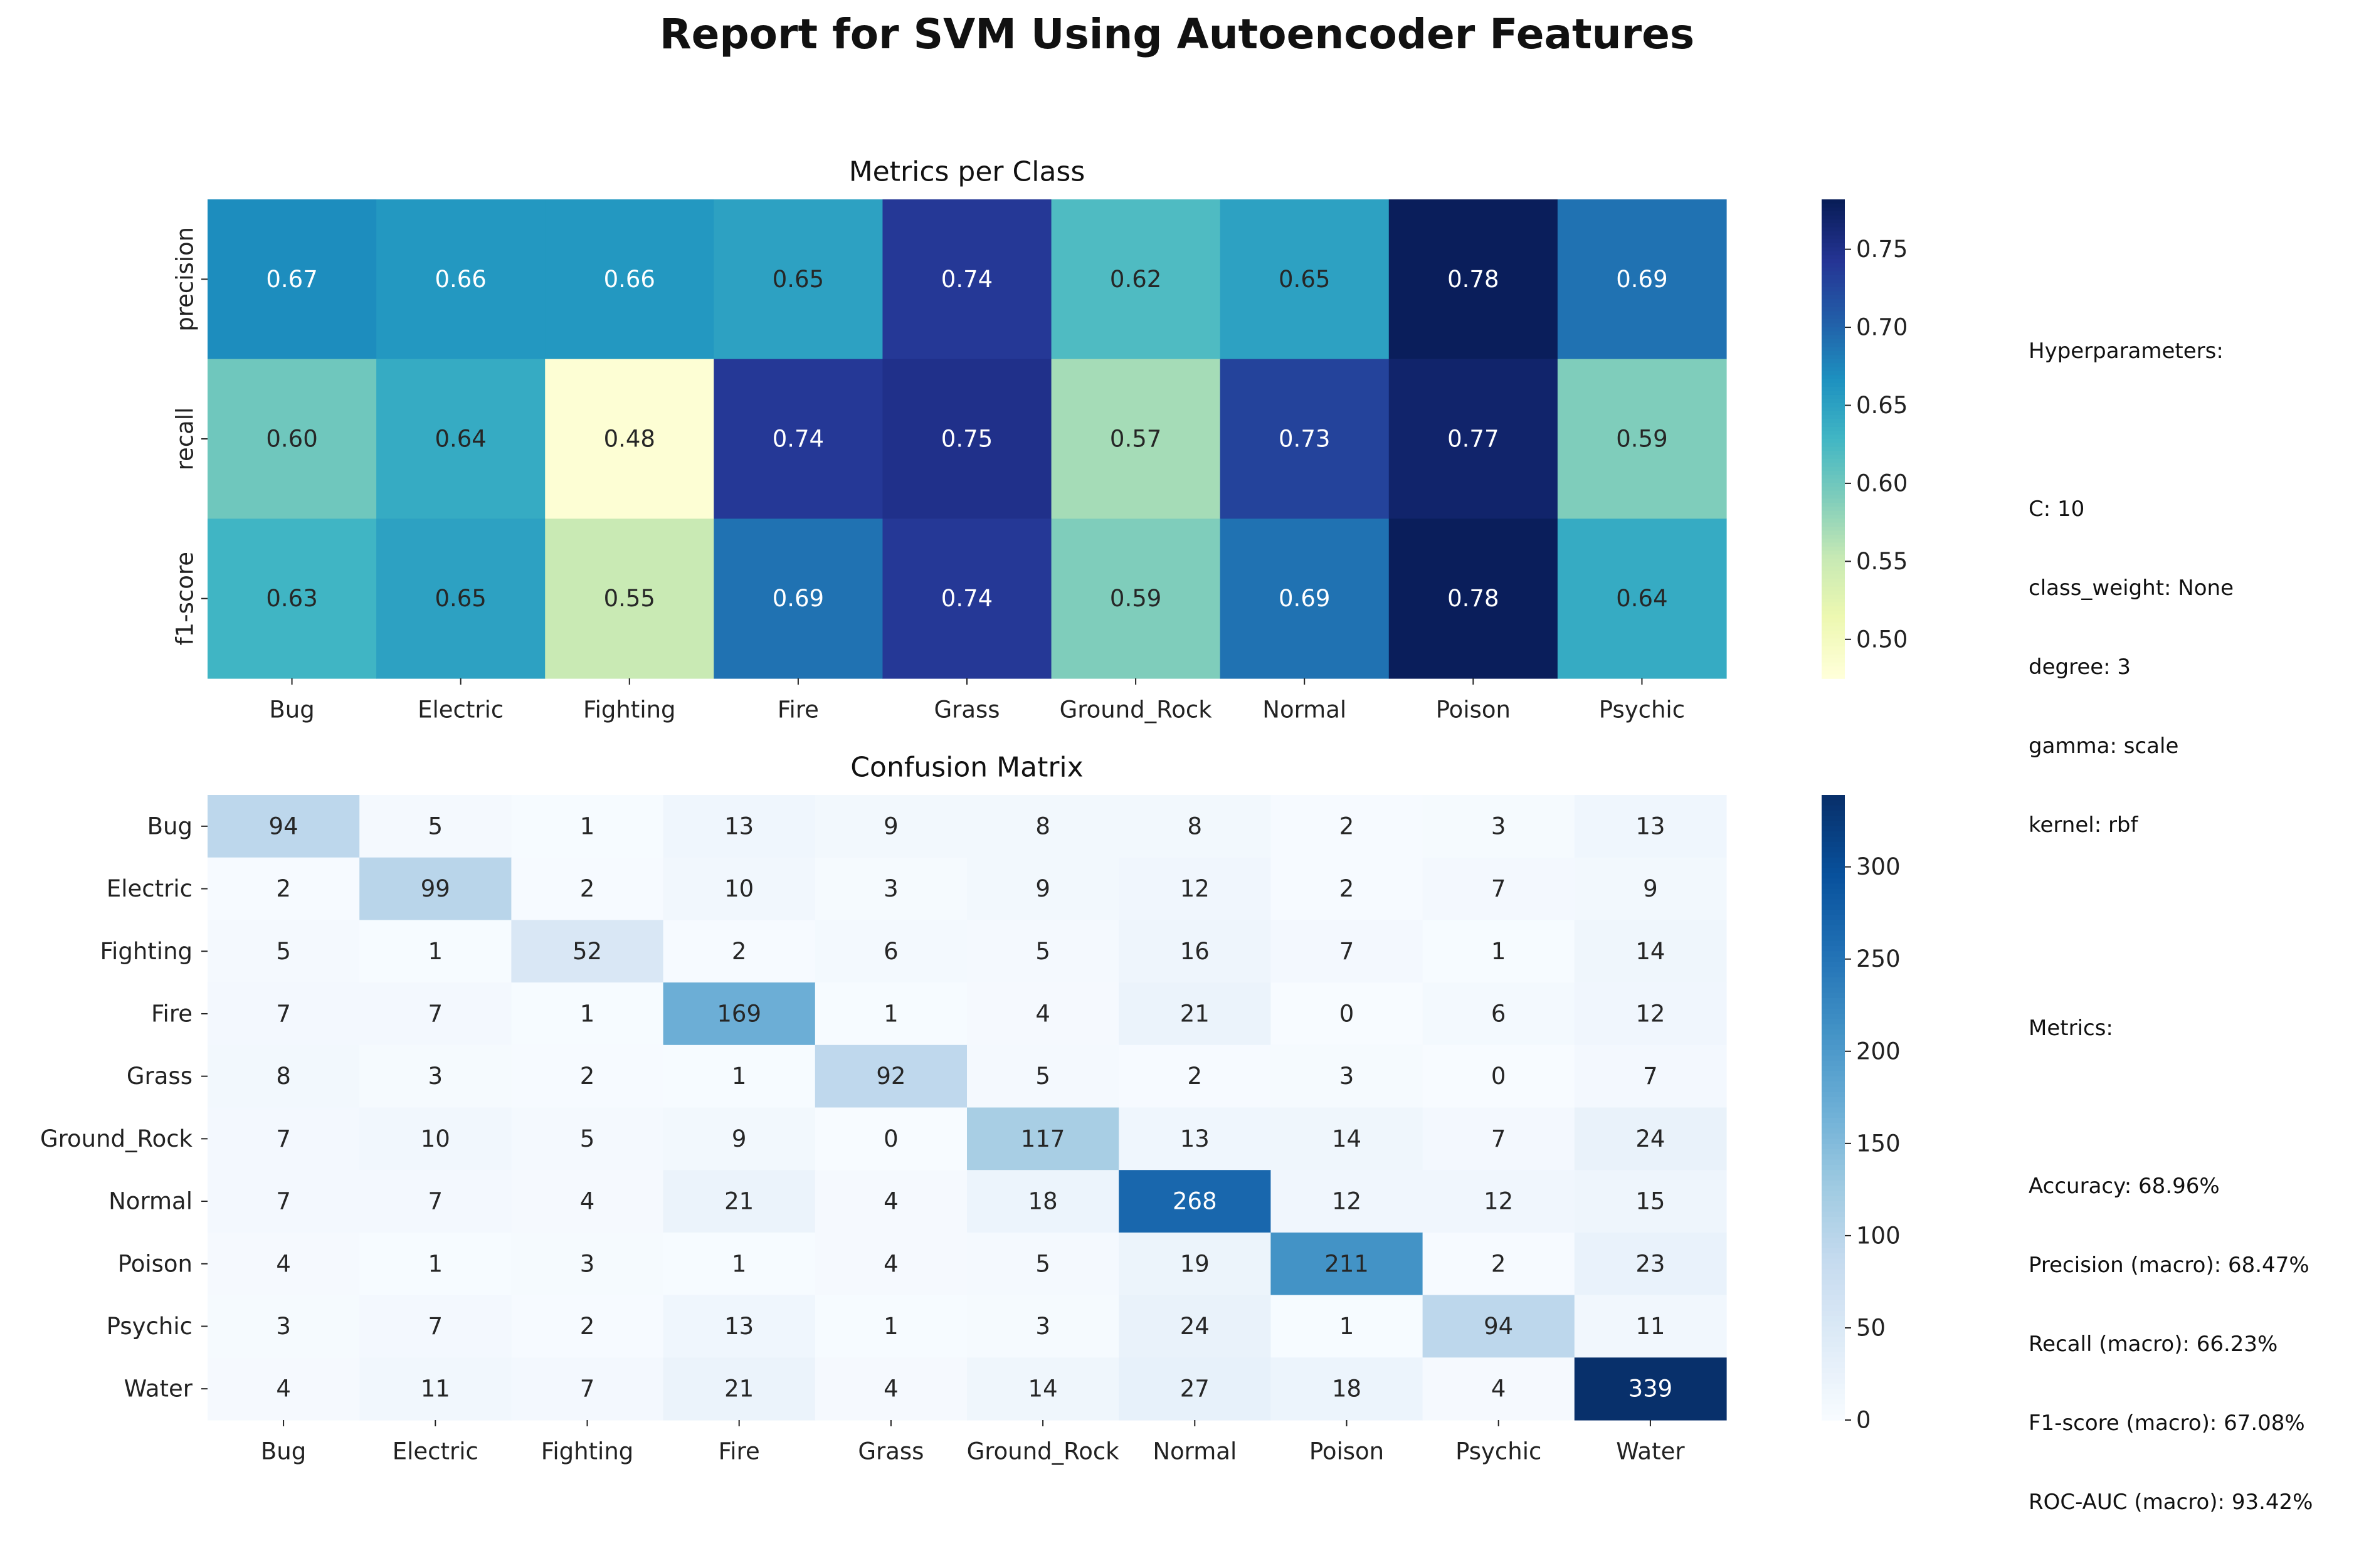 The image size is (2354, 1568). I want to click on metric-line: Precision (macro): 68.47%, so click(2169, 1265).